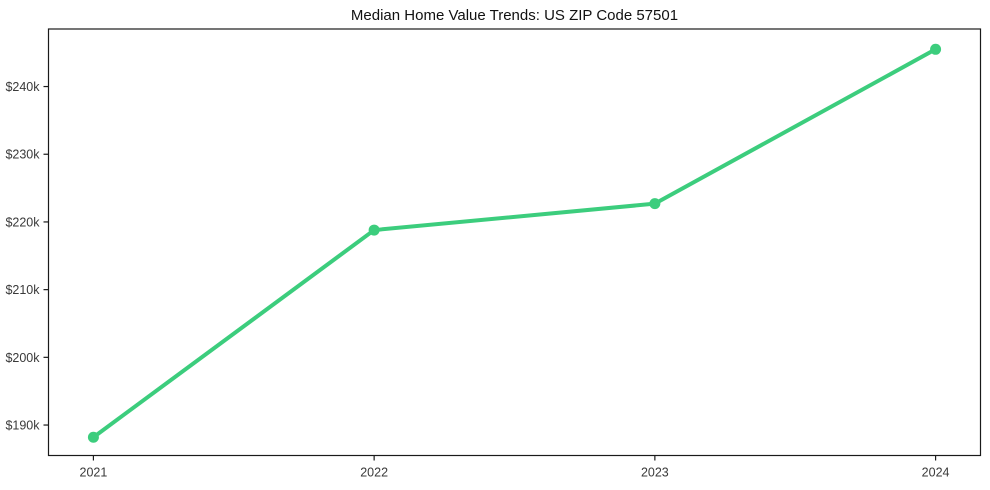 The image size is (990, 490). I want to click on y-tick-label: $200k, so click(22, 358).